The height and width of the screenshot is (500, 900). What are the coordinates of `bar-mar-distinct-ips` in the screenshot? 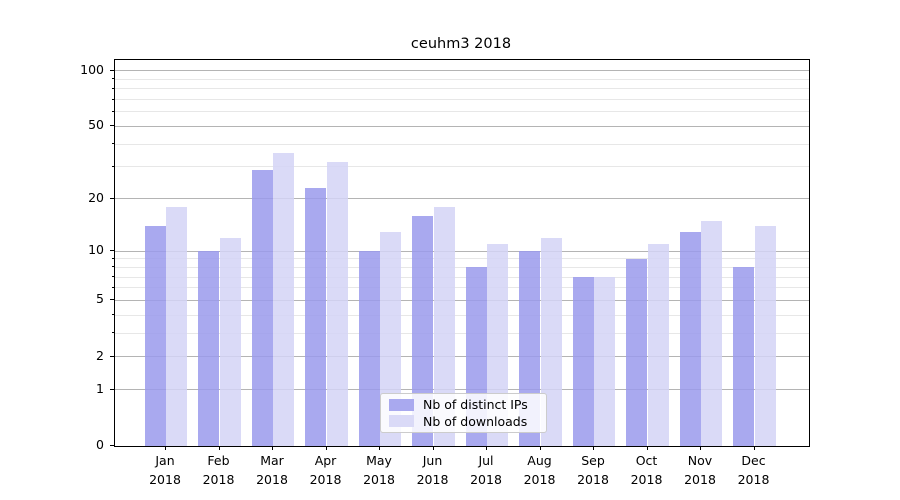 It's located at (262, 307).